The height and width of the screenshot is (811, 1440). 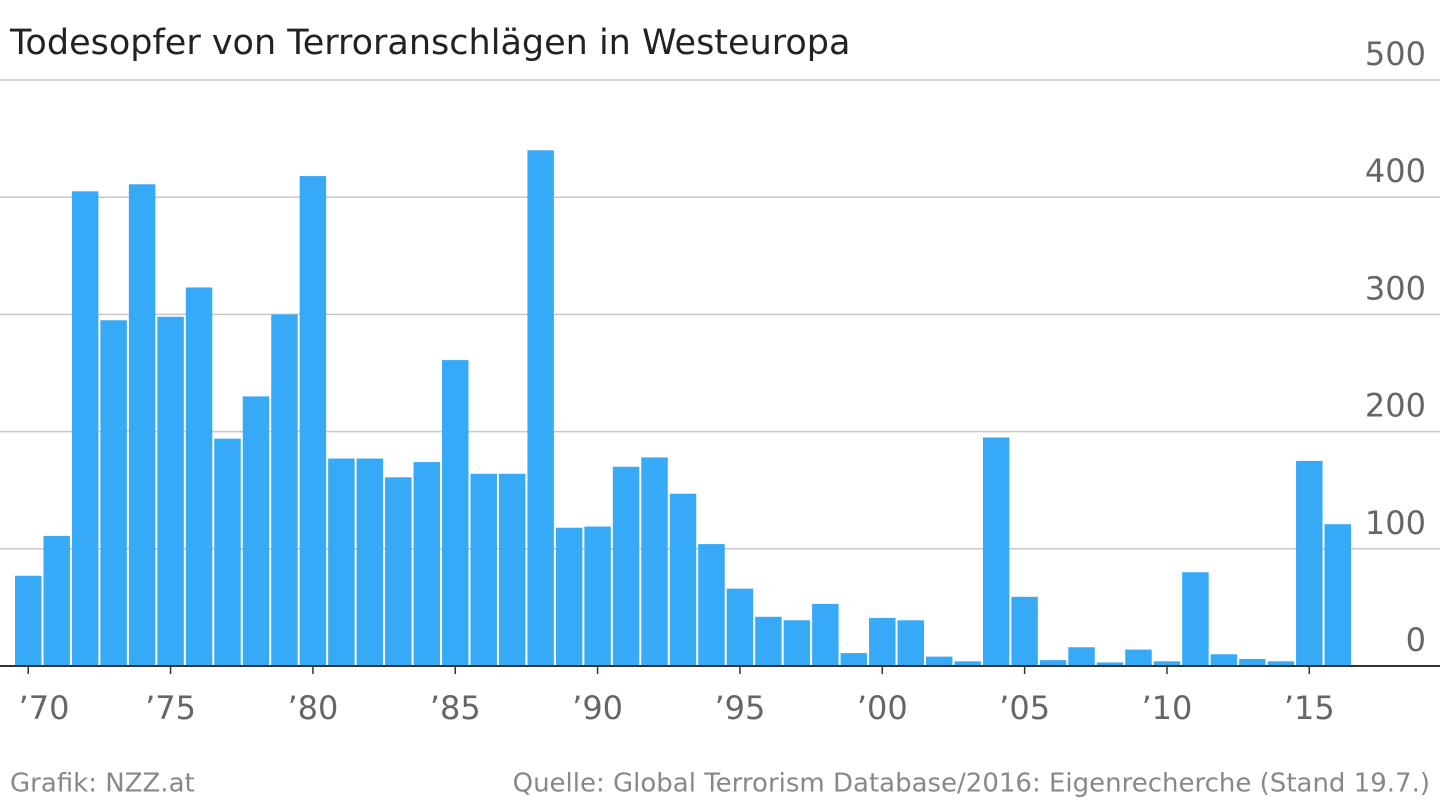 What do you see at coordinates (1416, 640) in the screenshot?
I see `y-tick-label: 0` at bounding box center [1416, 640].